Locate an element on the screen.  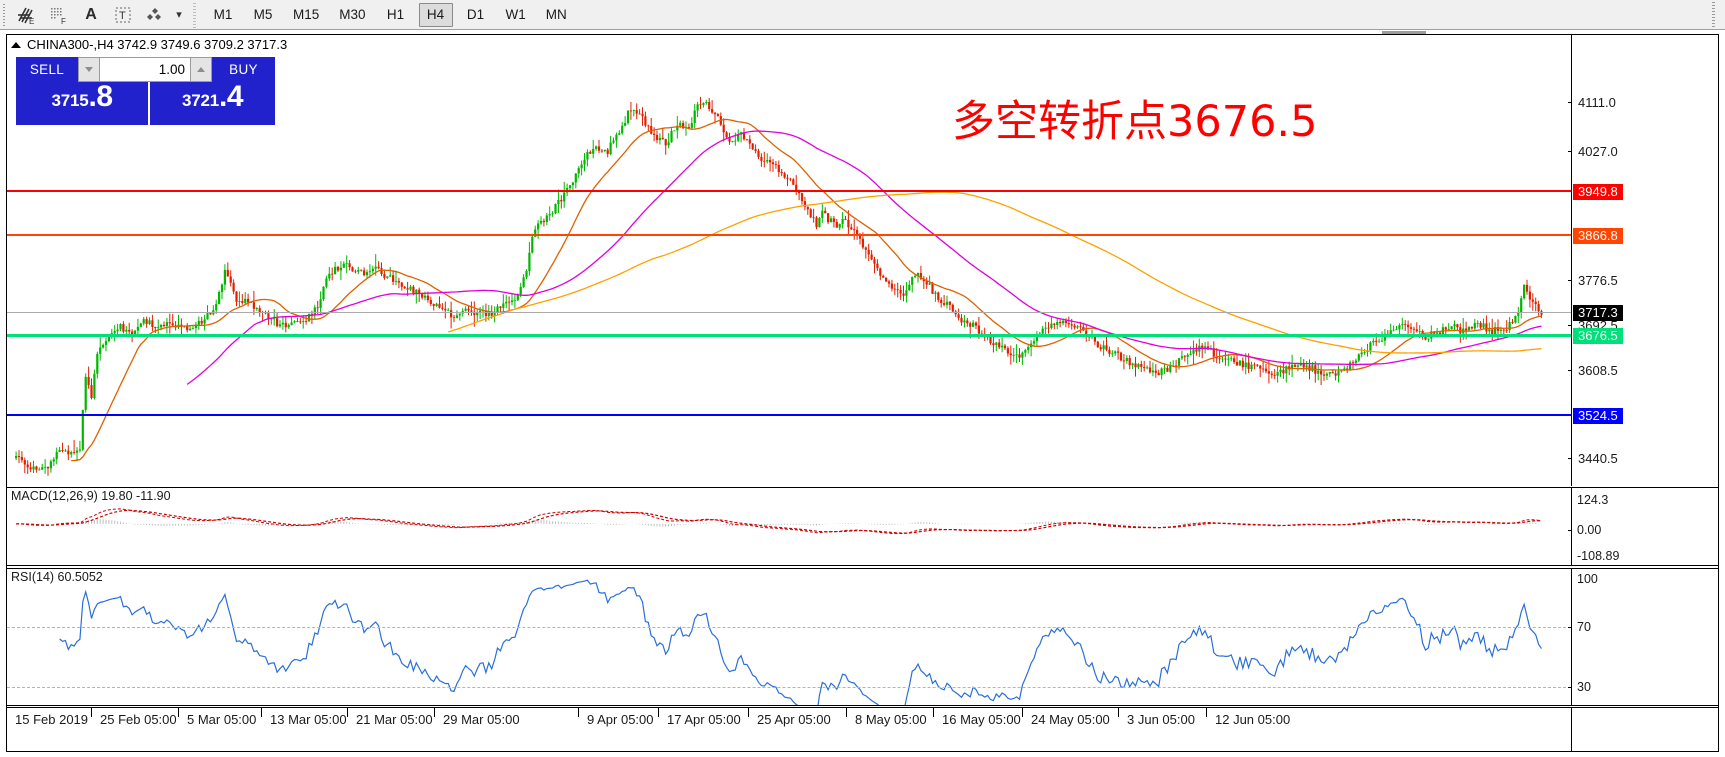
time-tick: 12 Jun 05:00 is located at coordinates (1248, 717).